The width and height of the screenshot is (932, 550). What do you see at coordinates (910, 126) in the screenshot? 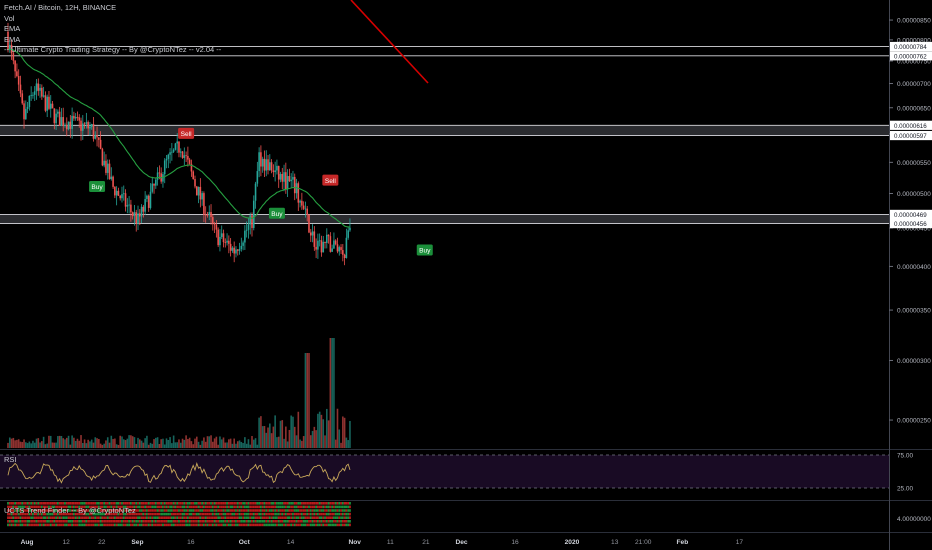
I see `level-label: 0.00000616` at bounding box center [910, 126].